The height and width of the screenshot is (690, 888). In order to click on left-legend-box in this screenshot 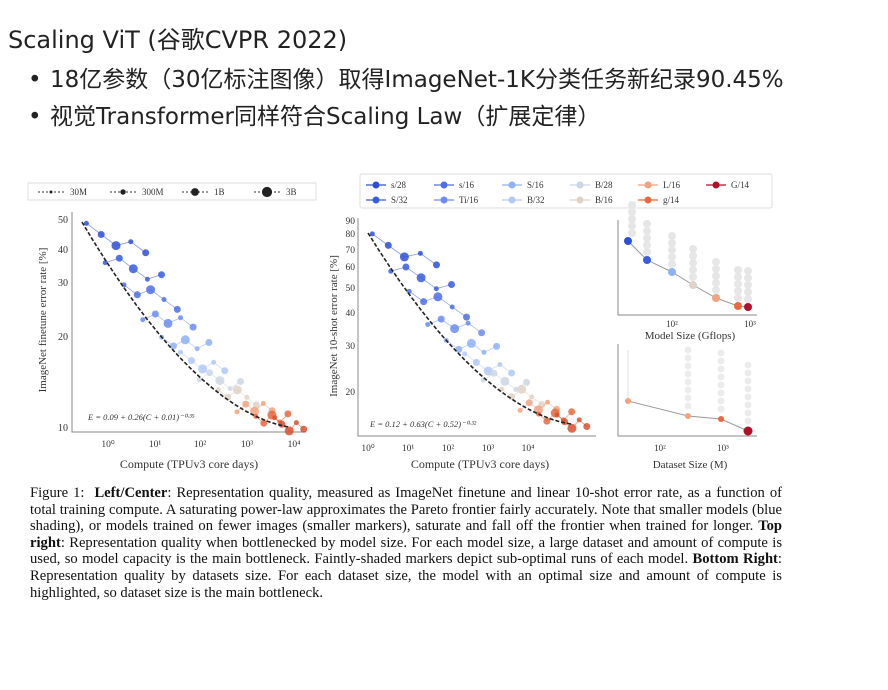, I will do `click(172, 191)`.